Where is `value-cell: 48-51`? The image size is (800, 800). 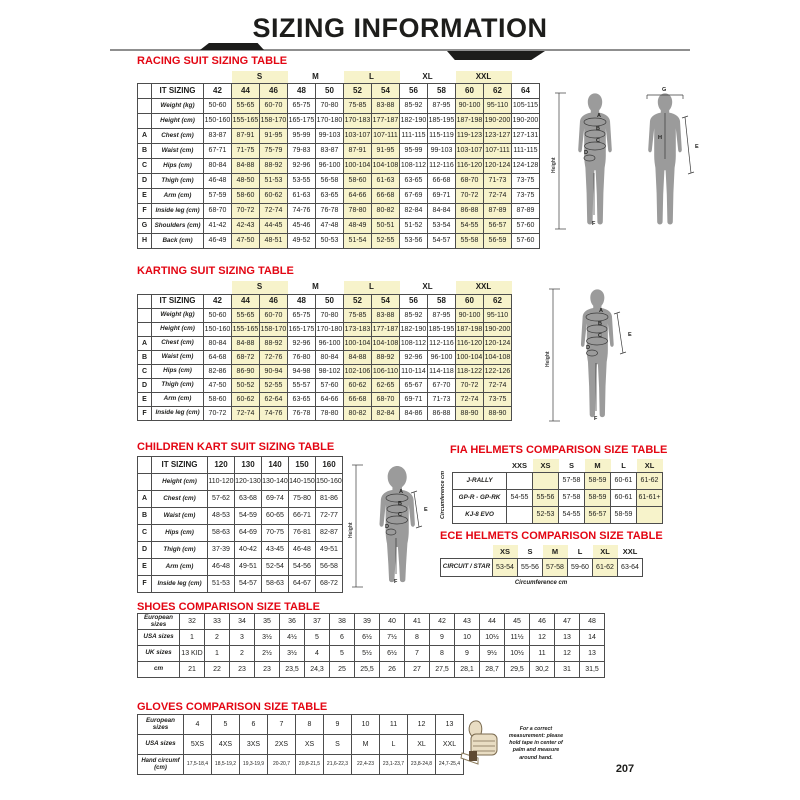 value-cell: 48-51 is located at coordinates (273, 241).